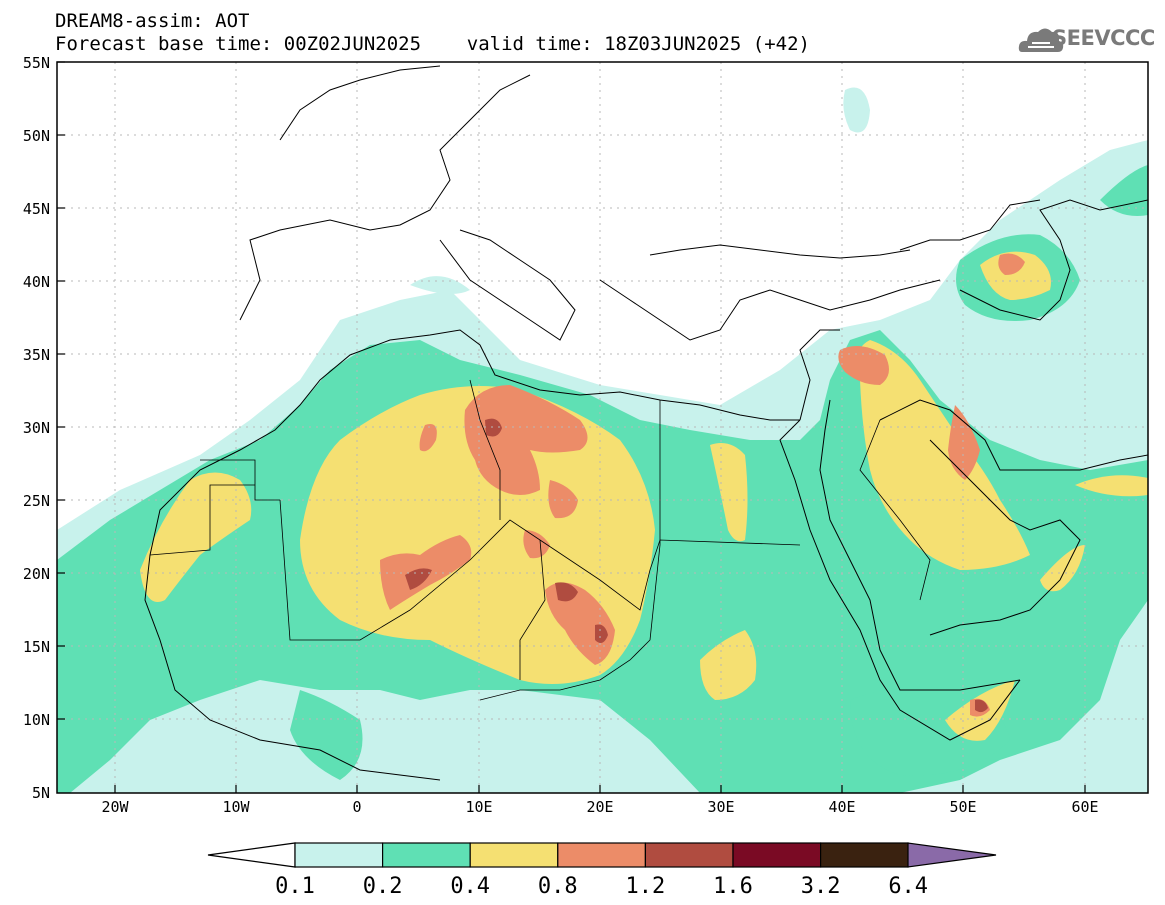 The height and width of the screenshot is (905, 1165). What do you see at coordinates (1084, 807) in the screenshot?
I see `lon-label-60e: 60E` at bounding box center [1084, 807].